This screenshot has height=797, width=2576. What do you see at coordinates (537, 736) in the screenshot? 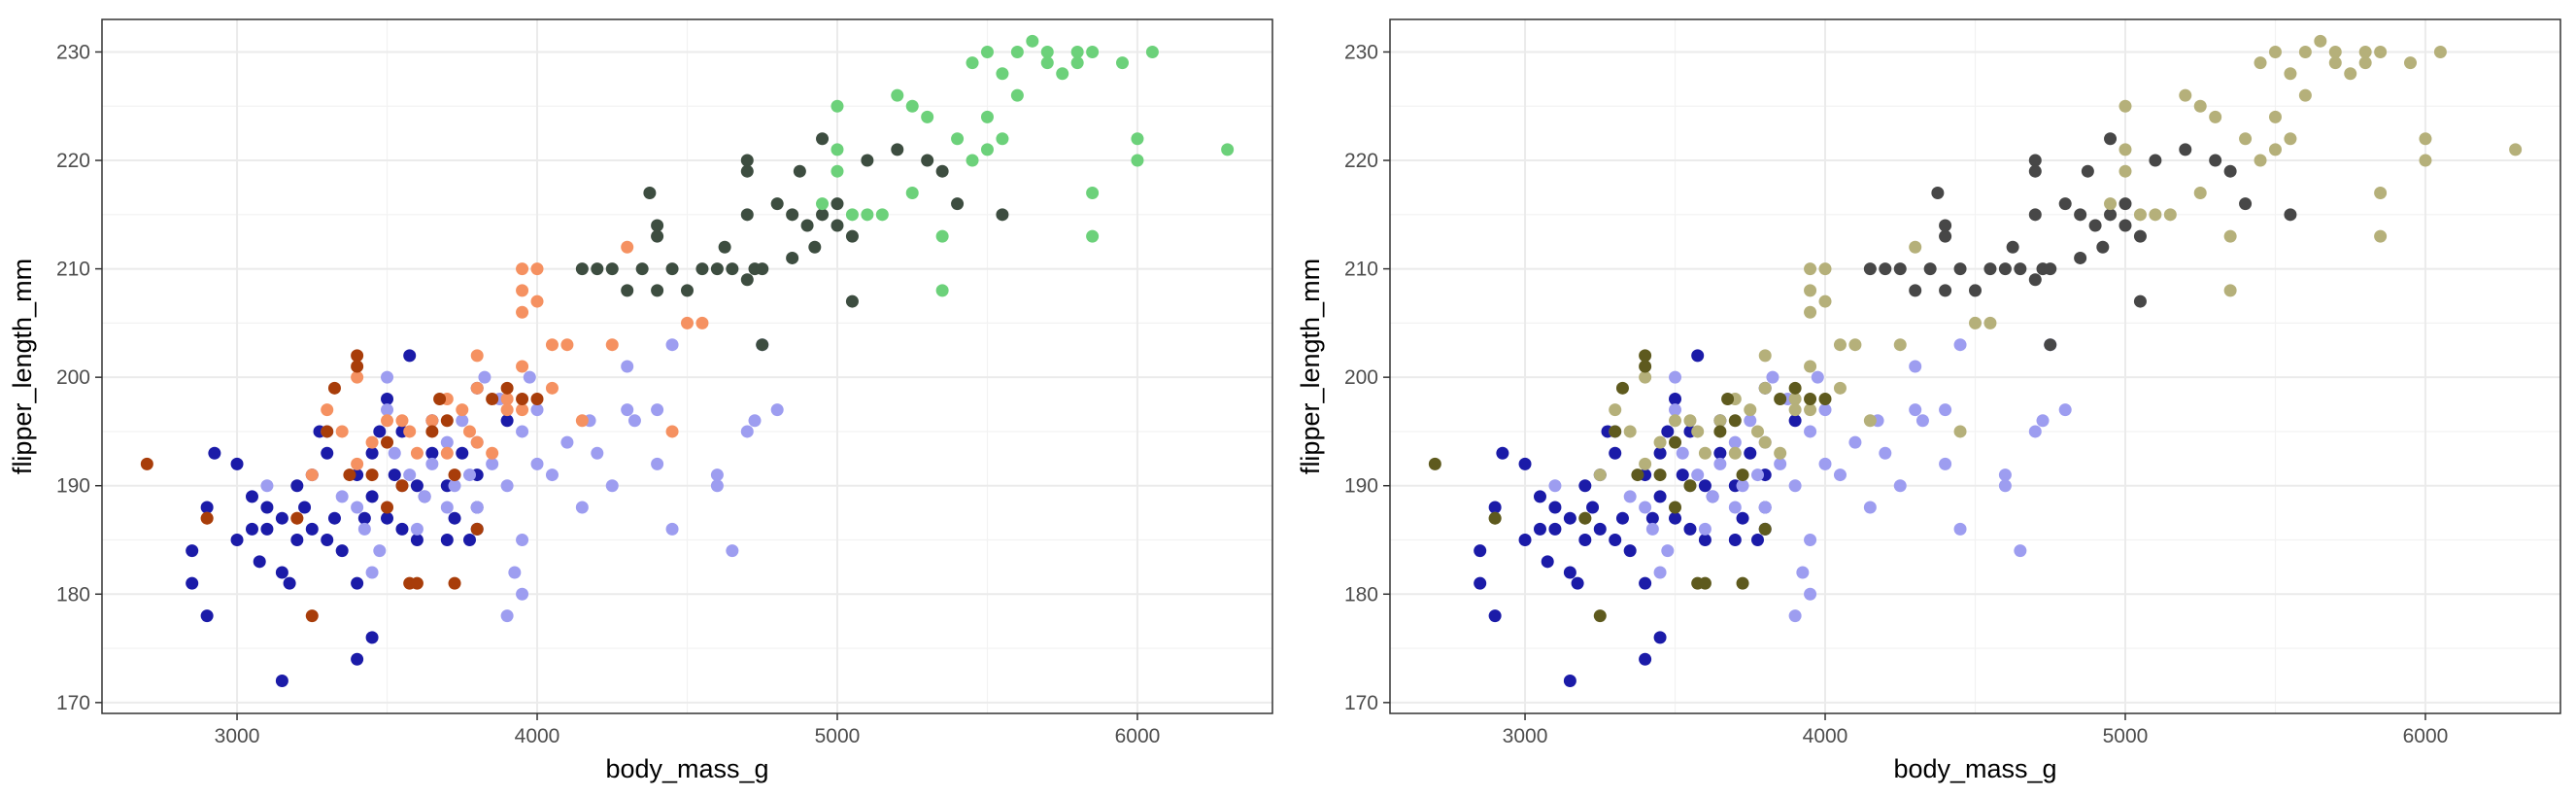
I see `x-tick-label: 4000` at bounding box center [537, 736].